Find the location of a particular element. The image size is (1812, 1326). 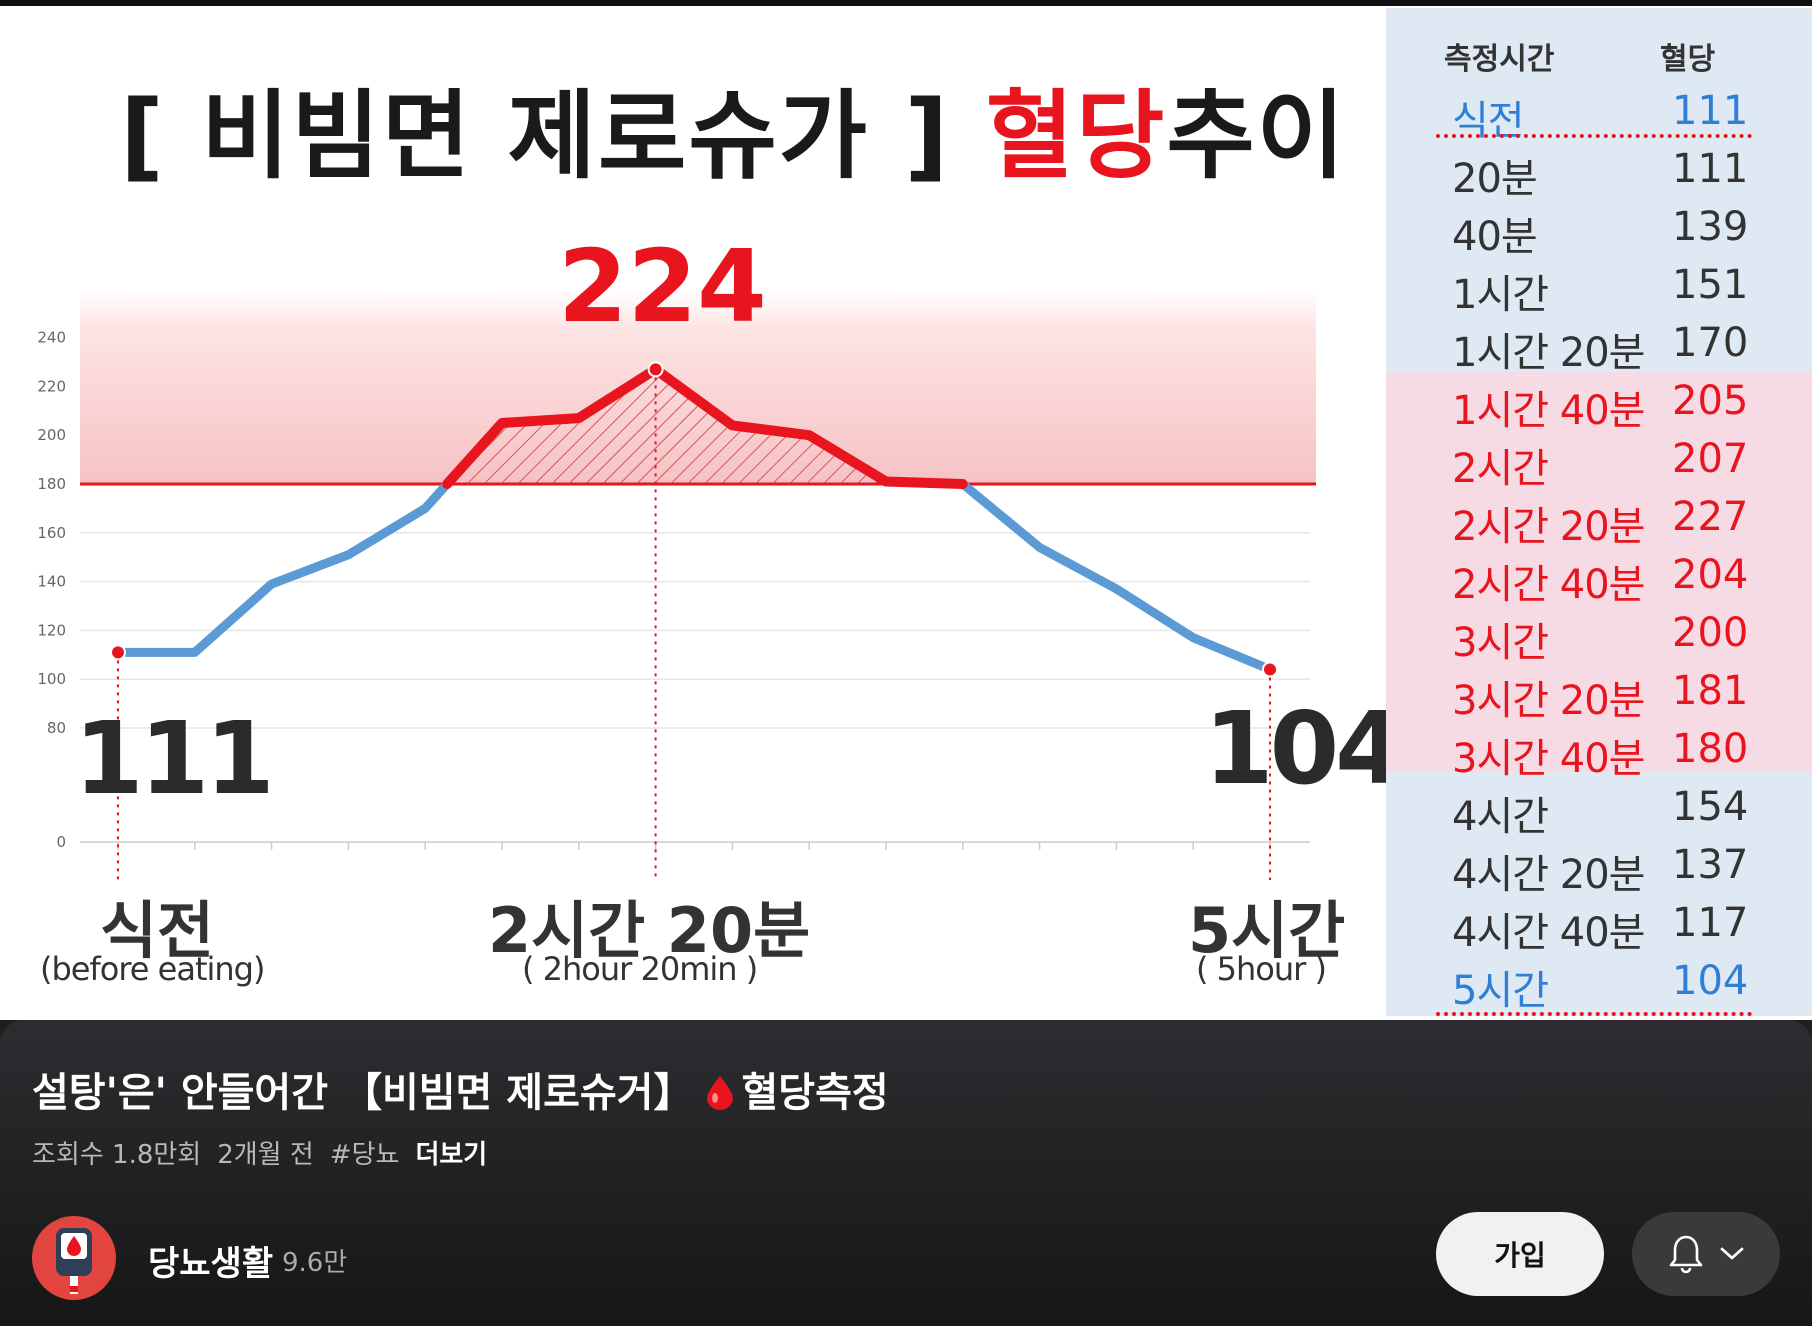

y-tick-label: 120 is located at coordinates (51, 630).